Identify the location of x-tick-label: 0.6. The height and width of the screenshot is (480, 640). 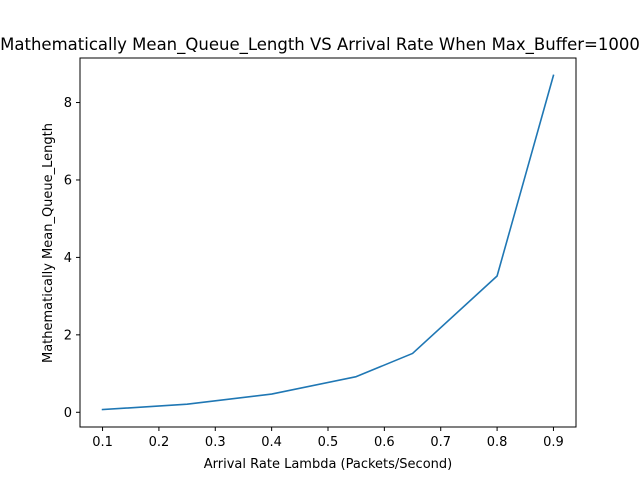
(384, 442).